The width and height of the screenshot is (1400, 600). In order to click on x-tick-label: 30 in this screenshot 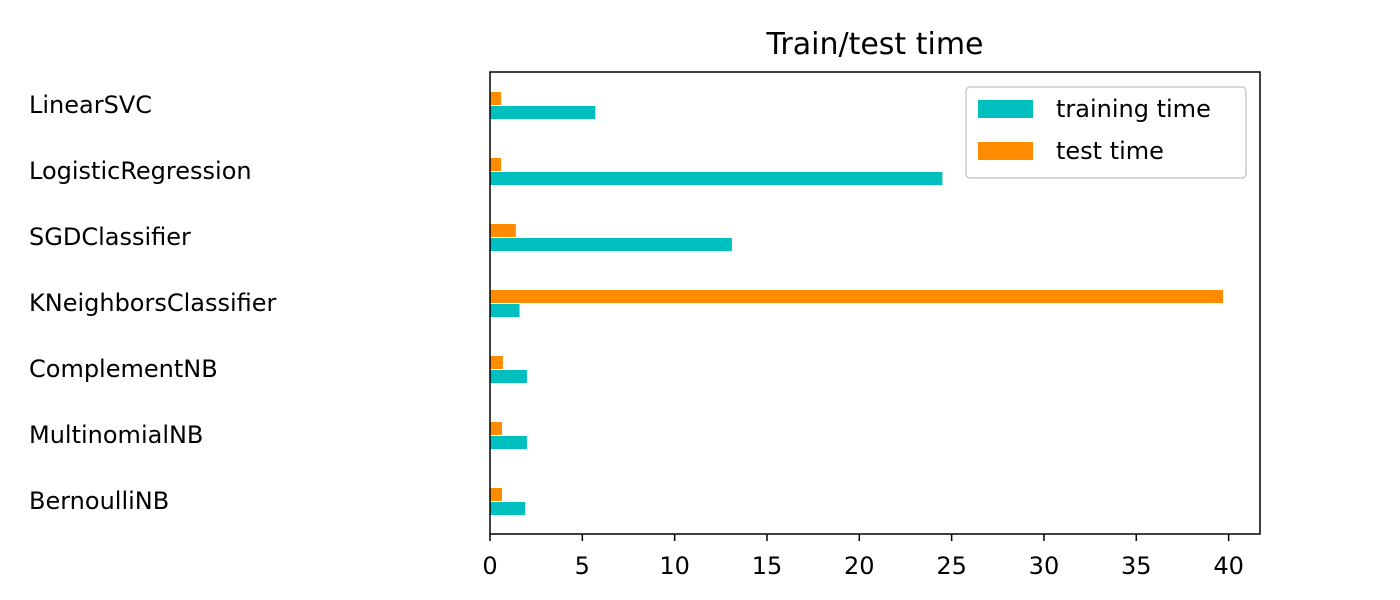, I will do `click(1044, 566)`.